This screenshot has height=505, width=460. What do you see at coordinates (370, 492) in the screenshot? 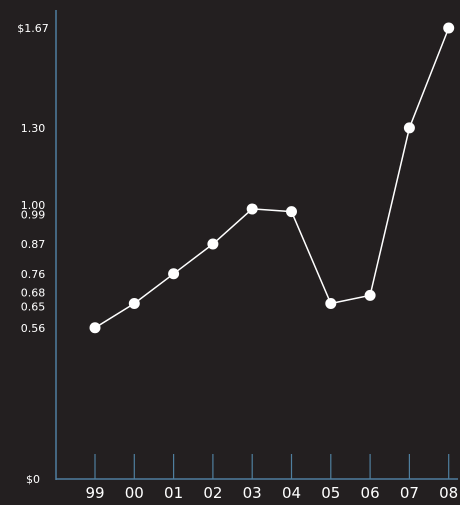
I see `x-tick-label: 06` at bounding box center [370, 492].